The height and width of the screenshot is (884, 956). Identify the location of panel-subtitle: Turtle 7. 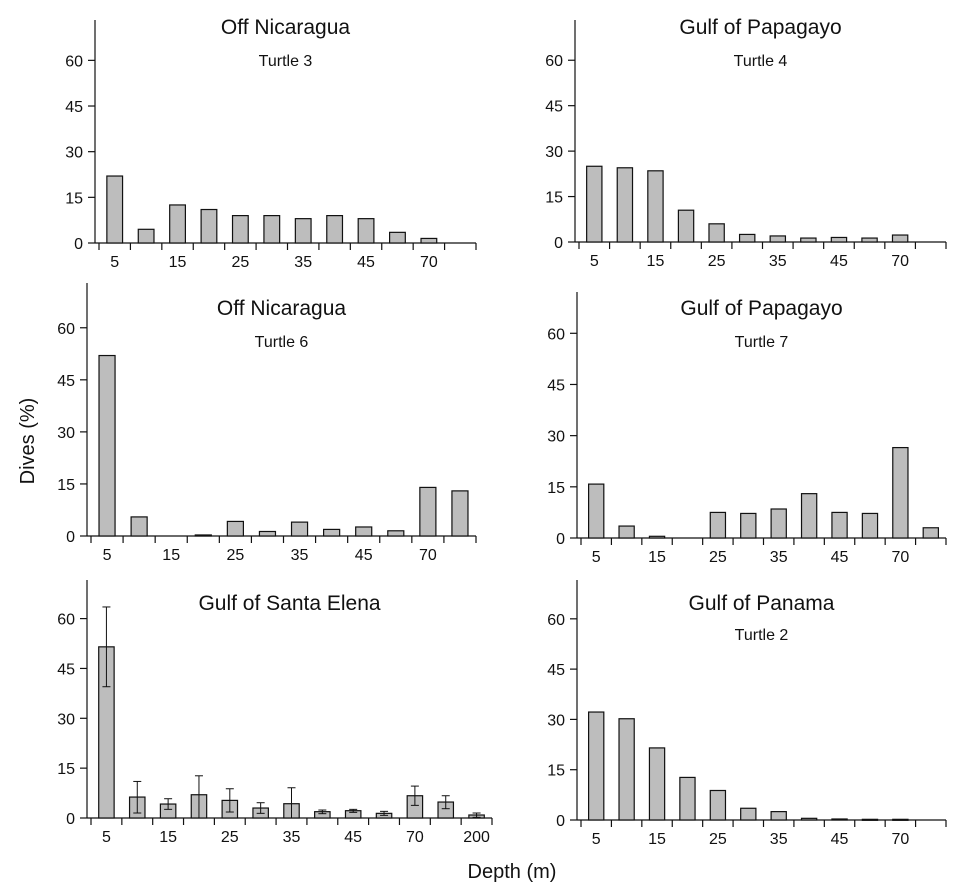
(762, 342).